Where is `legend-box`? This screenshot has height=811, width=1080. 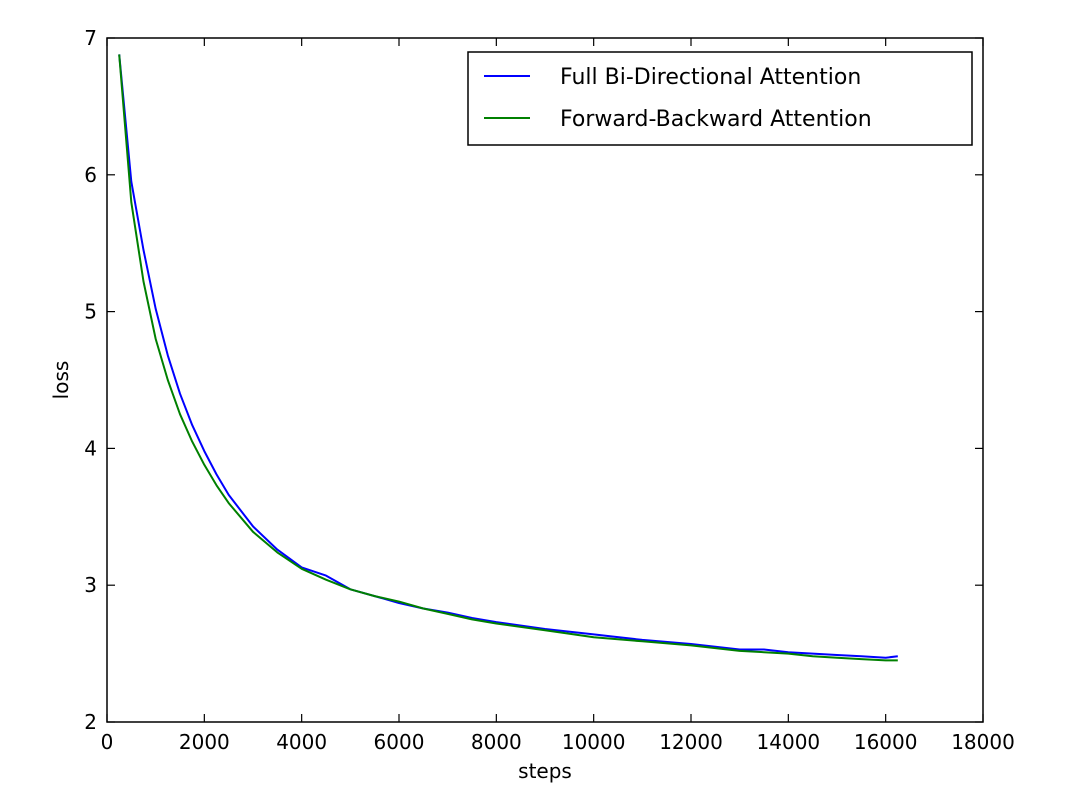
legend-box is located at coordinates (720, 98).